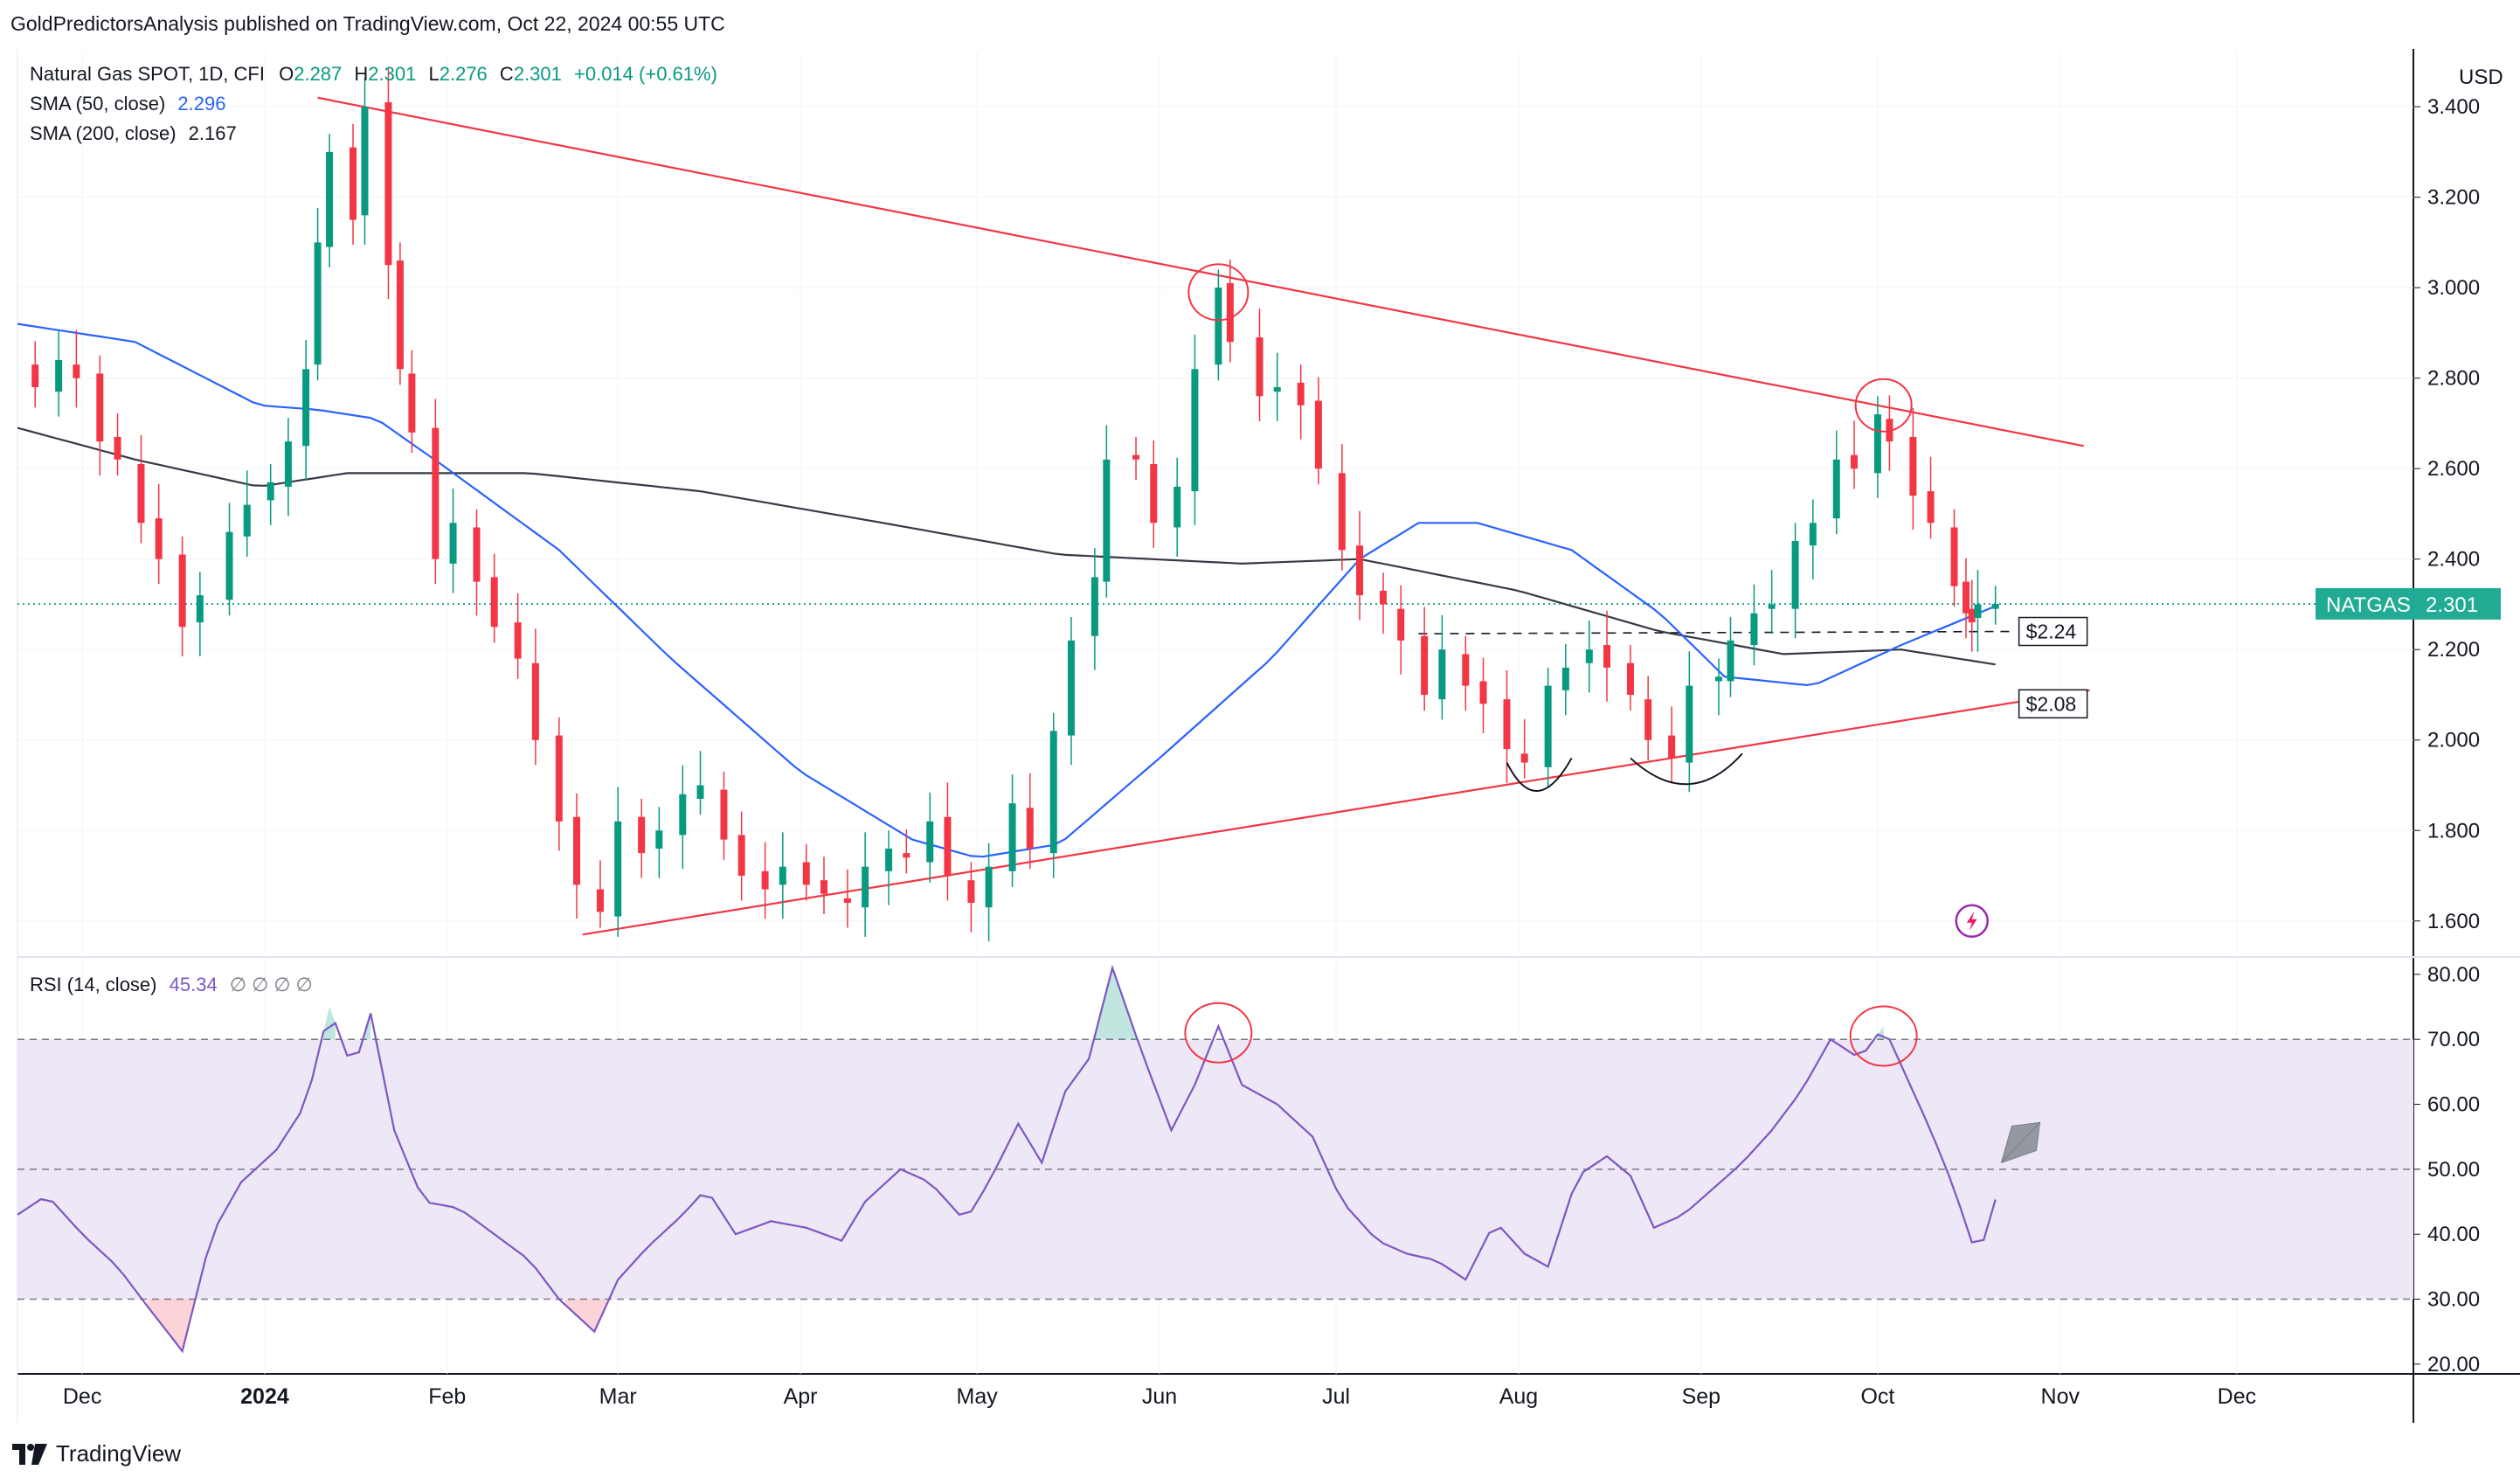 The height and width of the screenshot is (1484, 2520). Describe the element at coordinates (286, 74) in the screenshot. I see `ohlc-open-label: O` at that location.